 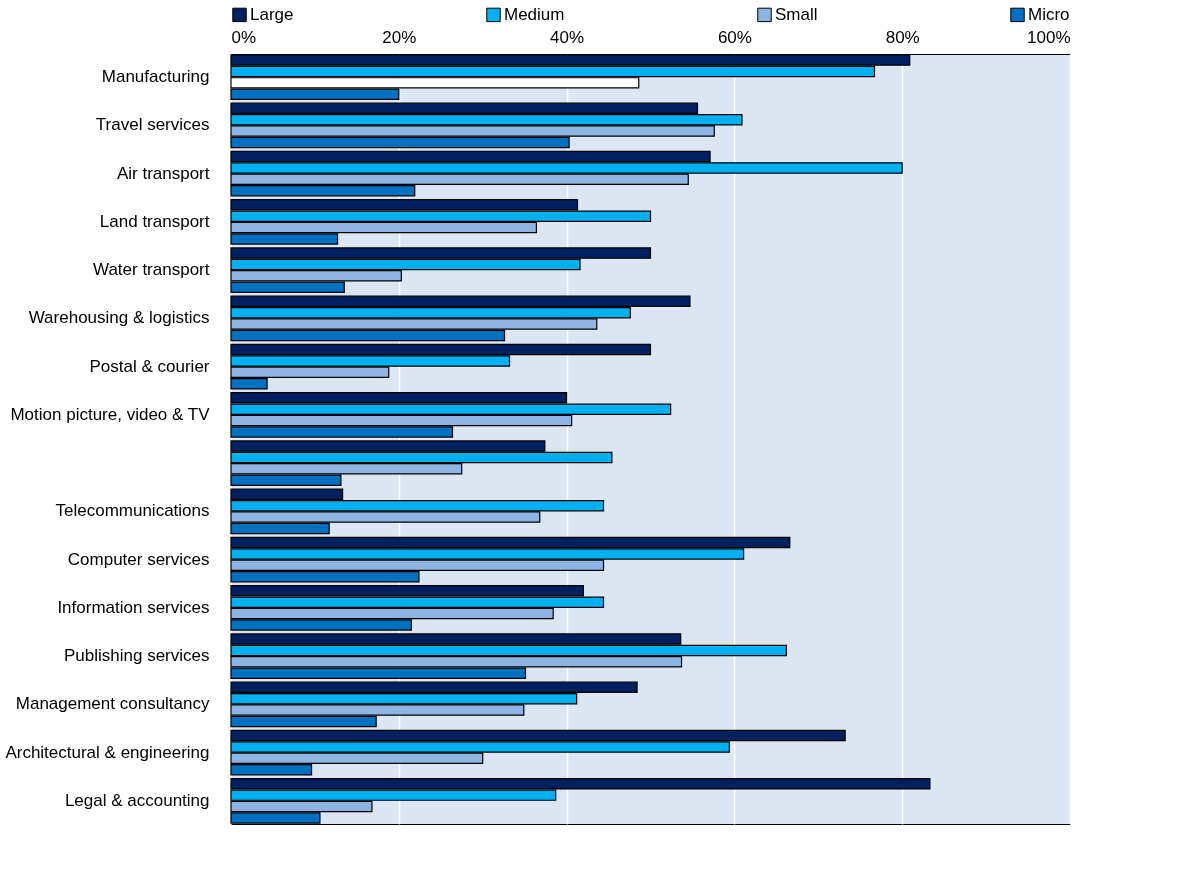 I want to click on y-tick-label: Warehousing & logistics, so click(x=119, y=318).